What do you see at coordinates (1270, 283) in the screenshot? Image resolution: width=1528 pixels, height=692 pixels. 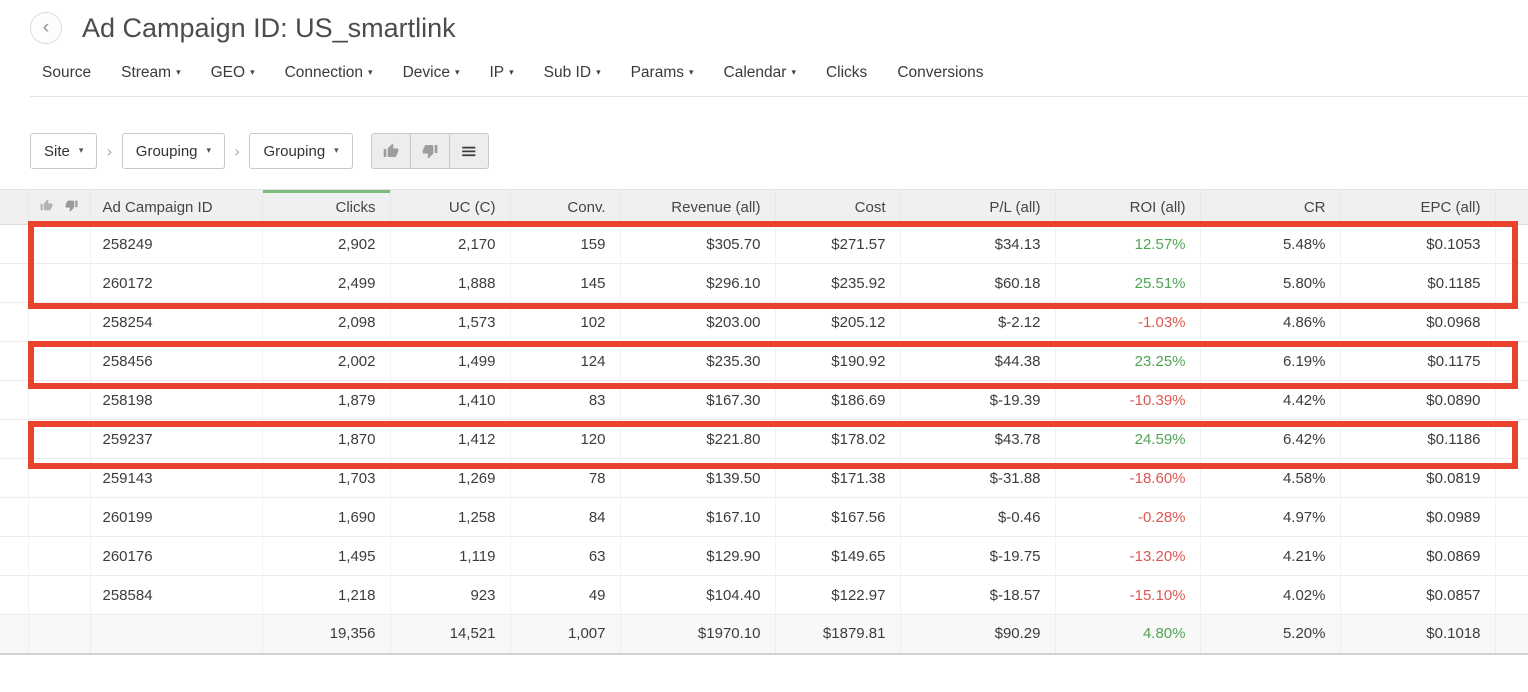 I see `cell-cr: 5.80%` at bounding box center [1270, 283].